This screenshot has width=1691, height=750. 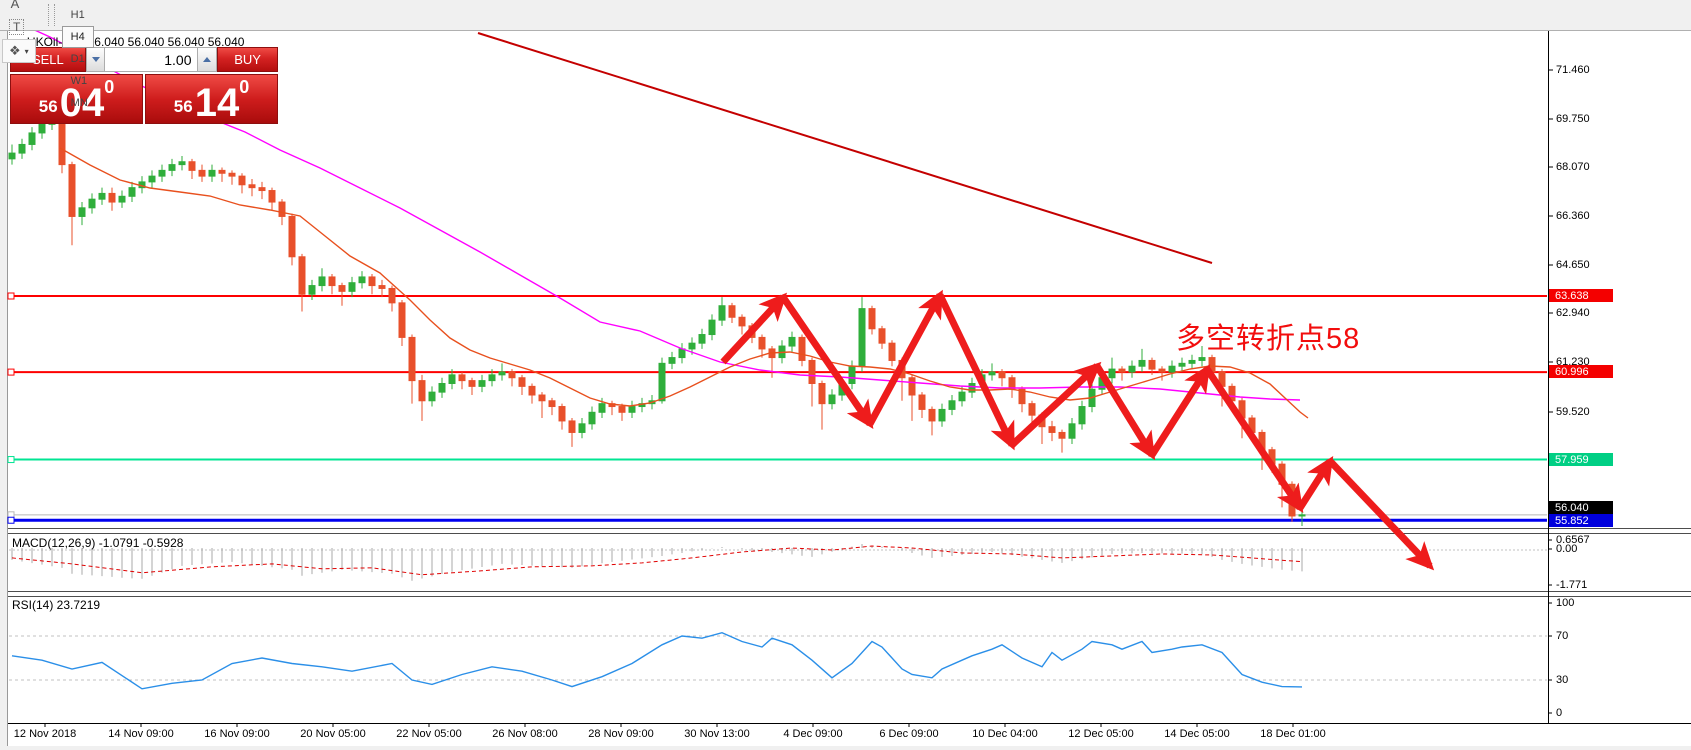 What do you see at coordinates (1573, 167) in the screenshot?
I see `price-axis-label: 68.070` at bounding box center [1573, 167].